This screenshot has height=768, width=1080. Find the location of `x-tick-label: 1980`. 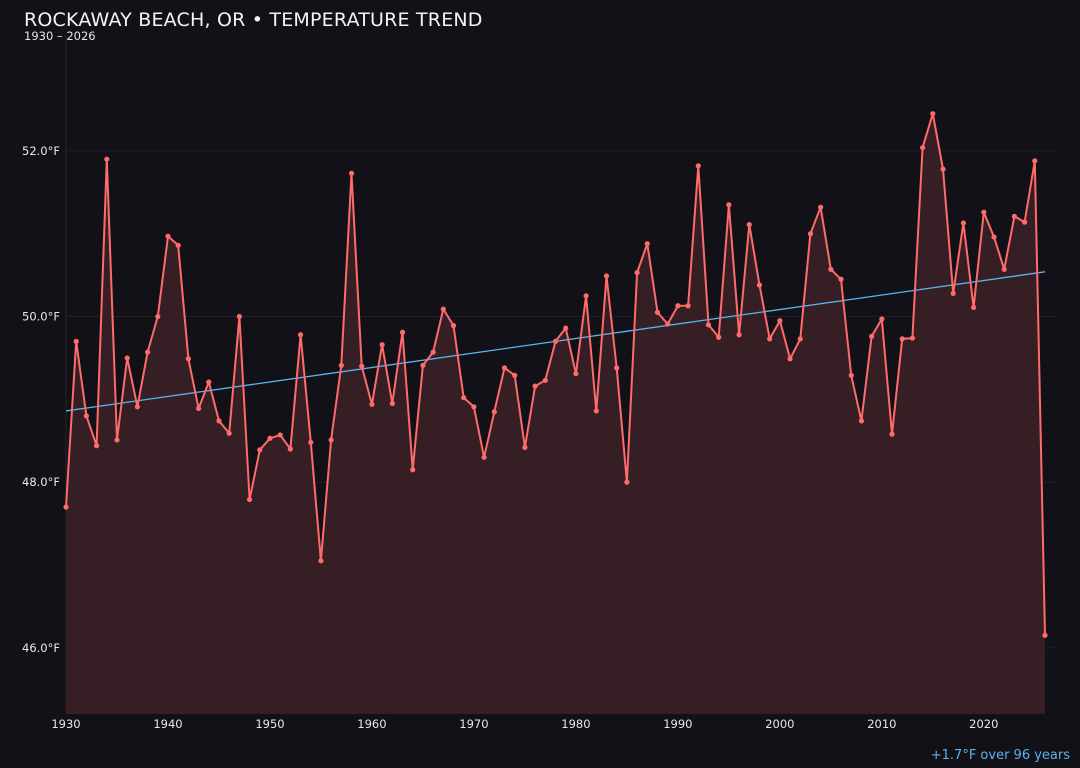

x-tick-label: 1980 is located at coordinates (575, 724).